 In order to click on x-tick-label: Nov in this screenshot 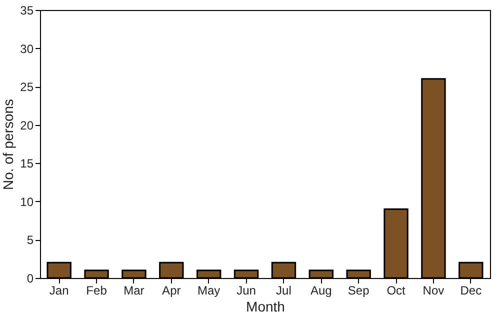, I will do `click(433, 291)`.